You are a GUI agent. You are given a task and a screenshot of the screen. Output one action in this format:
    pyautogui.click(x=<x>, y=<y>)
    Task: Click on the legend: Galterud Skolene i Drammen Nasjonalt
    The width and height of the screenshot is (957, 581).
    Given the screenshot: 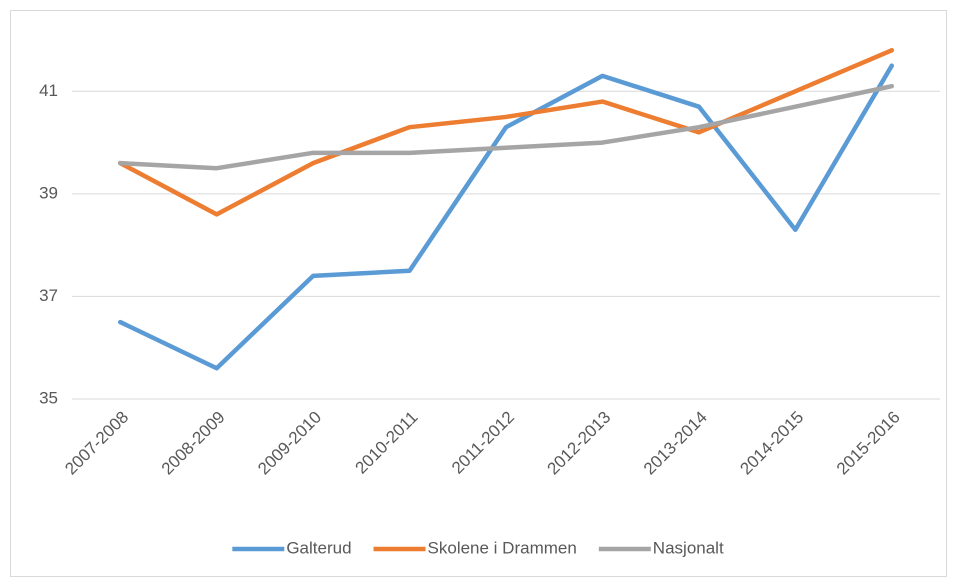 What is the action you would take?
    pyautogui.click(x=478, y=547)
    